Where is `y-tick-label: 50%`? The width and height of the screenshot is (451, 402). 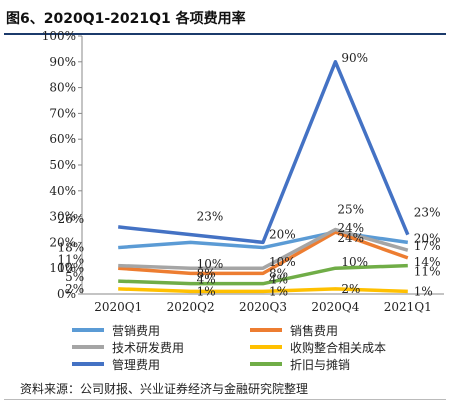 y-tick-label: 50% is located at coordinates (62, 165).